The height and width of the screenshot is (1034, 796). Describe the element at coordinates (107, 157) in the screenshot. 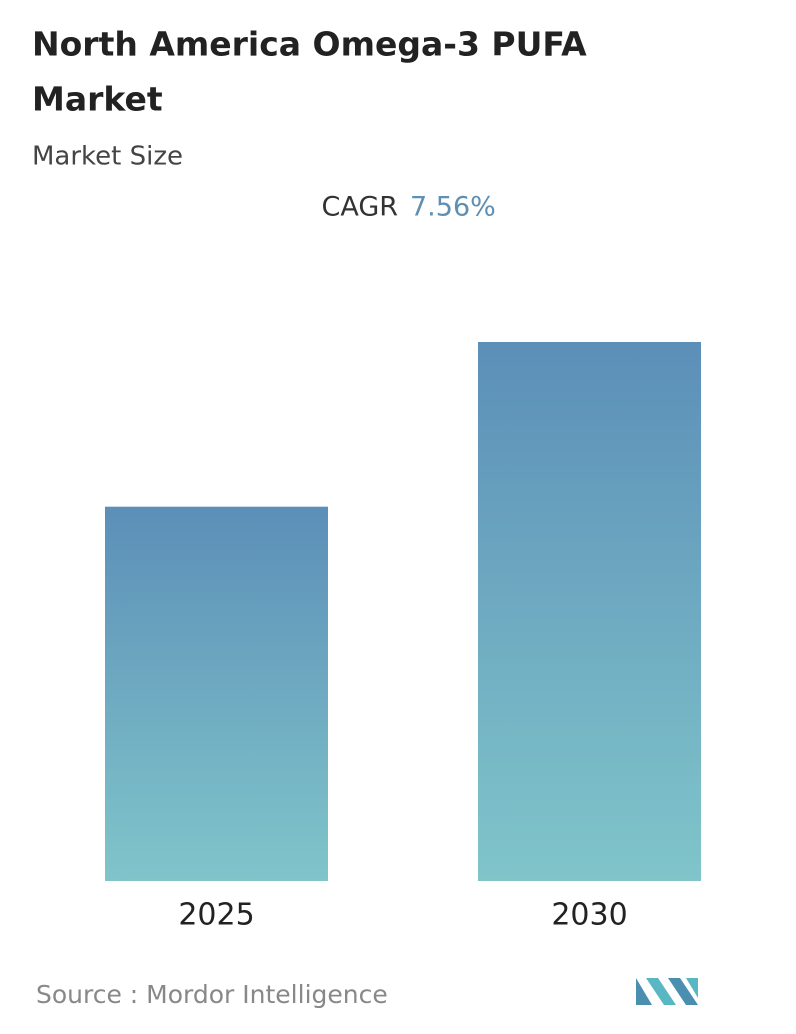

I see `chart-subtitle: Market Size` at that location.